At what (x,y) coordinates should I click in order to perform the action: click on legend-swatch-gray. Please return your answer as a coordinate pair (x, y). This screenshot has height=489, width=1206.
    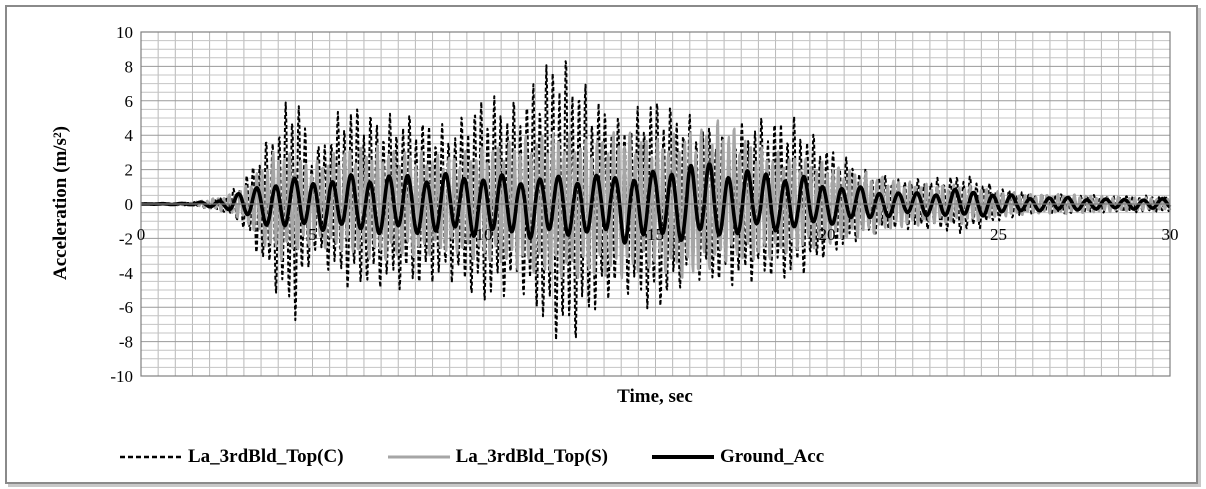
    Looking at the image, I should click on (418, 457).